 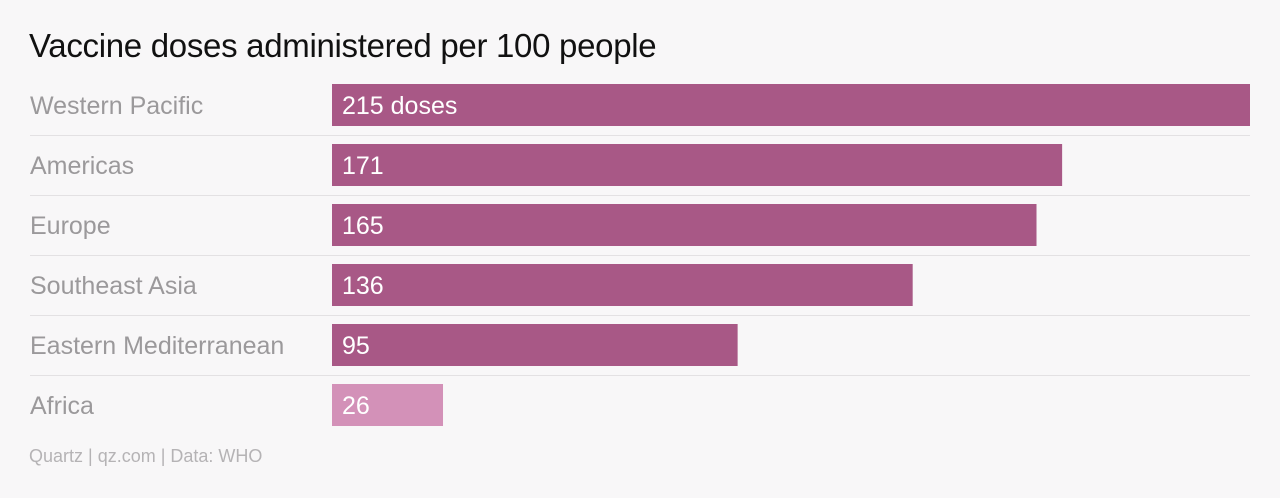 What do you see at coordinates (356, 346) in the screenshot?
I see `value-label: 95` at bounding box center [356, 346].